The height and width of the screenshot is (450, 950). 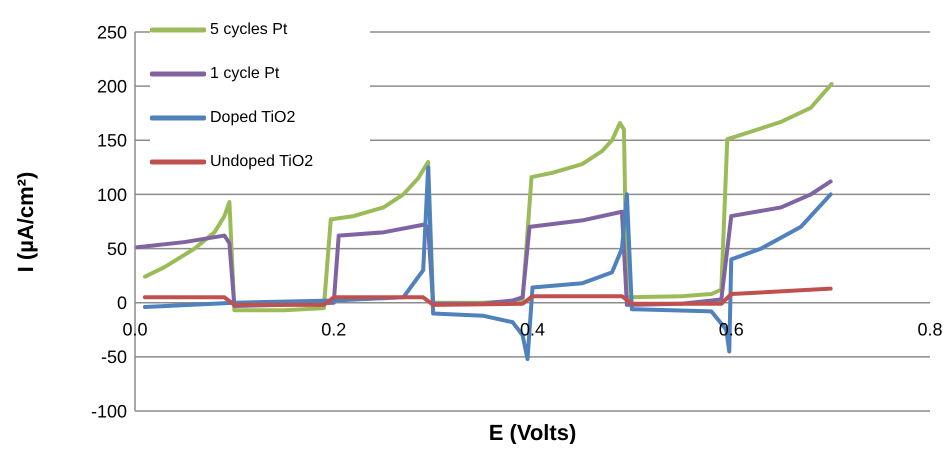 What do you see at coordinates (111, 194) in the screenshot?
I see `y-tick-label: 100` at bounding box center [111, 194].